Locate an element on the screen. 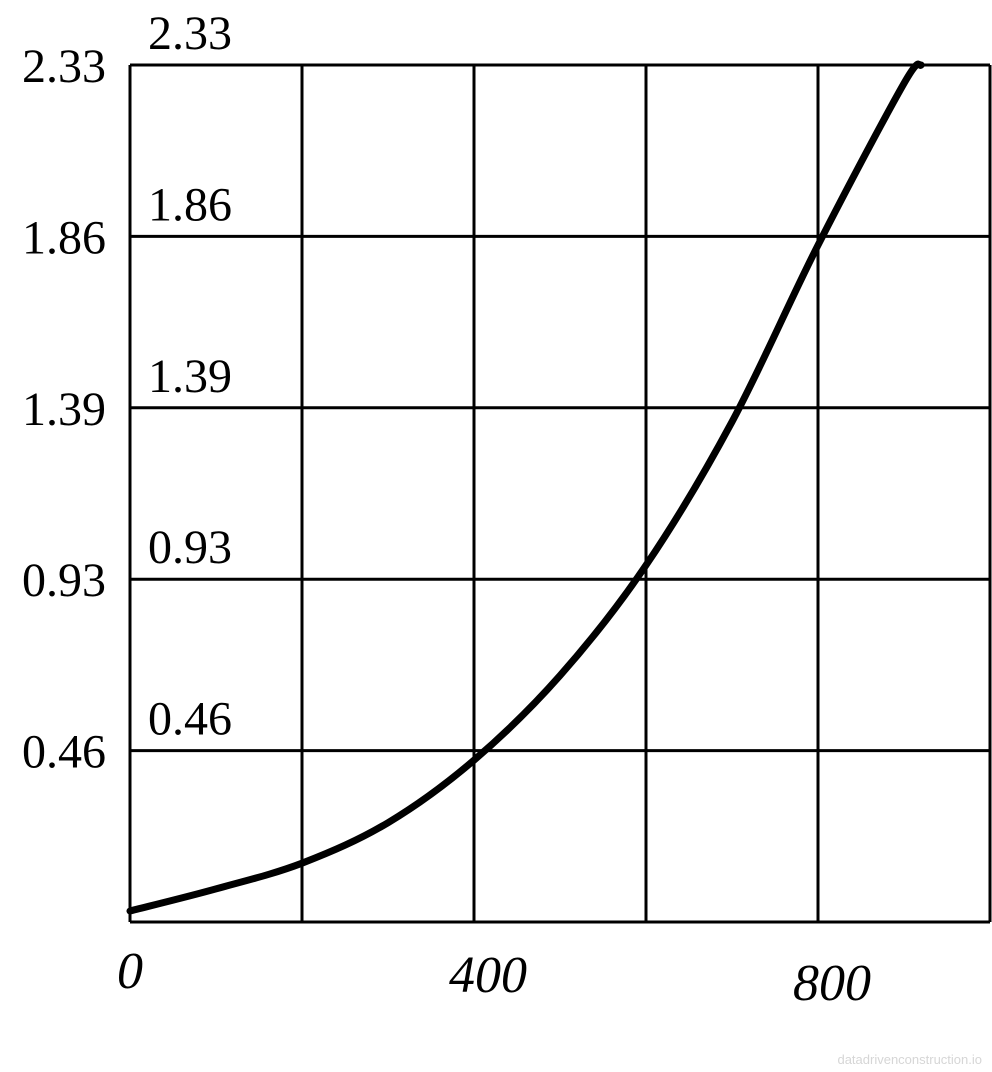  y-tick-label-0: 2.33 is located at coordinates (64, 66).